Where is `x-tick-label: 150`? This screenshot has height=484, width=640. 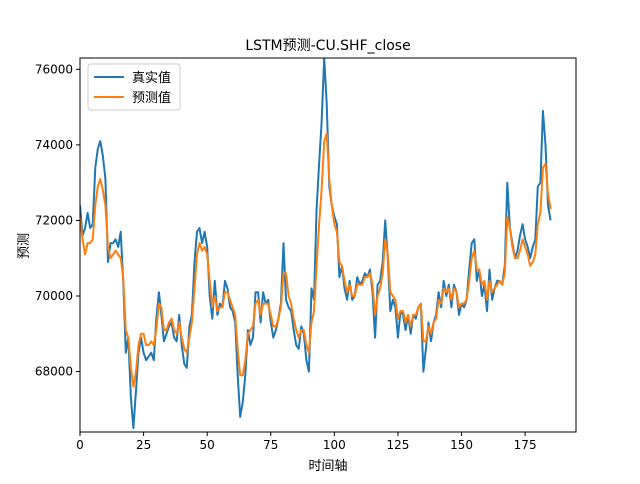
x-tick-label: 150 is located at coordinates (461, 445).